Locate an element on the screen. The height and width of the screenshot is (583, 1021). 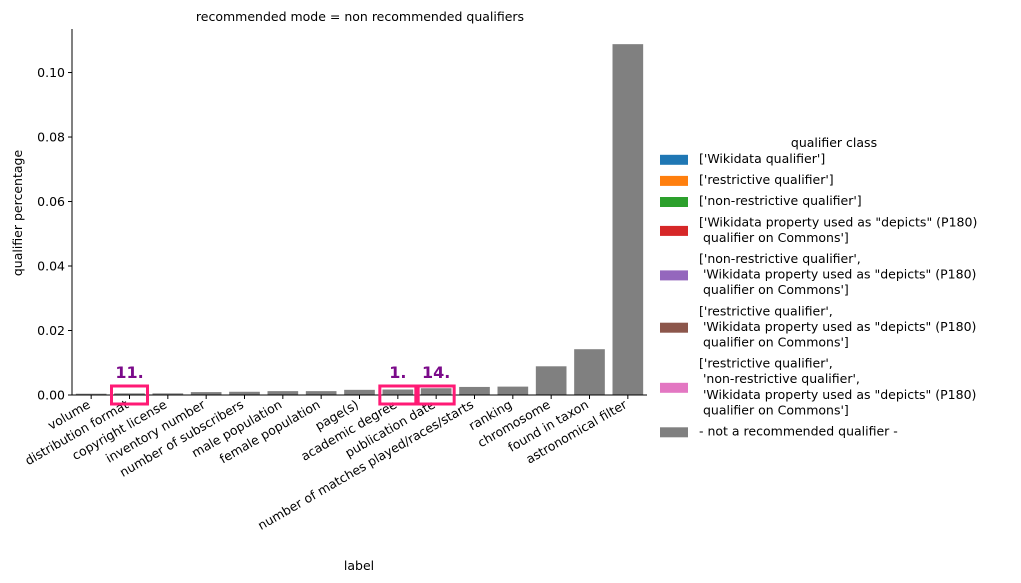
y-tick-label-1: 0.02 is located at coordinates (51, 330).